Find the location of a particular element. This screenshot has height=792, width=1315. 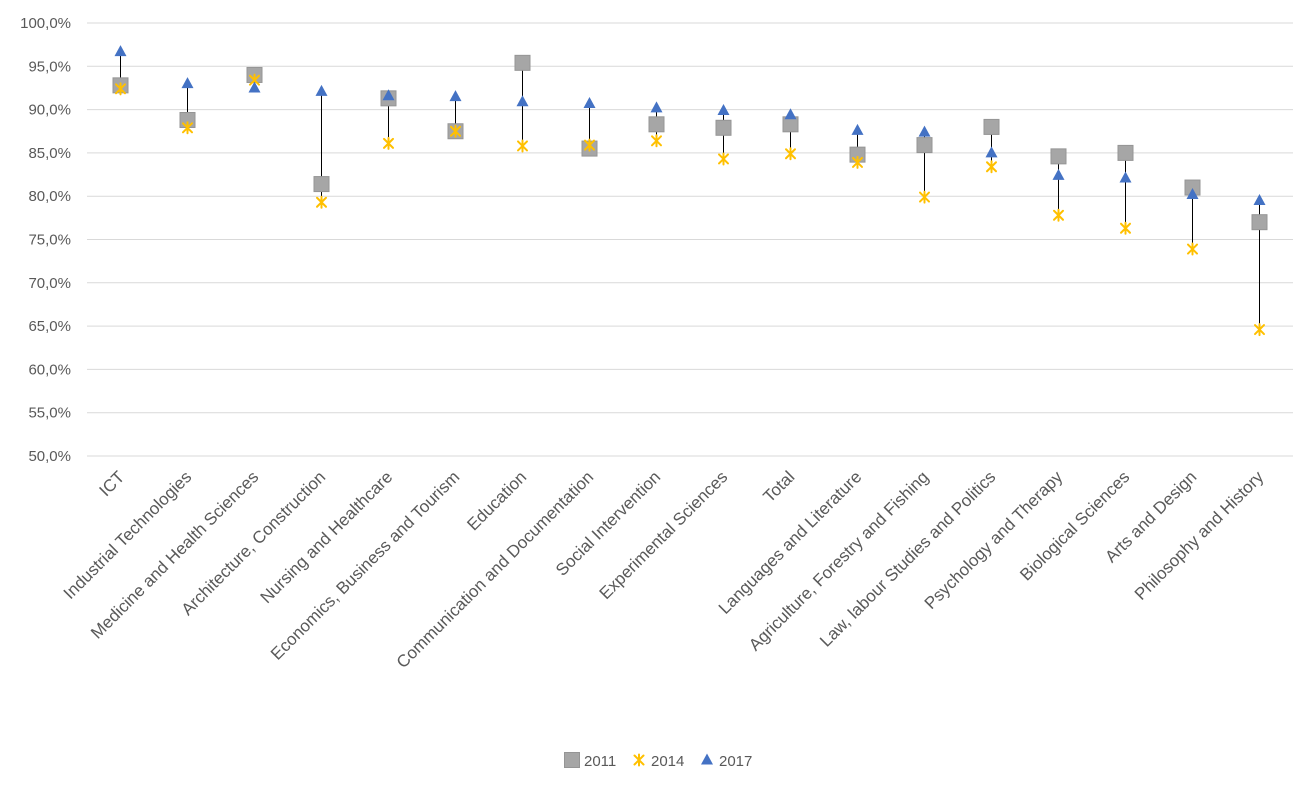

y-tick-label: 50,0% is located at coordinates (49, 456).